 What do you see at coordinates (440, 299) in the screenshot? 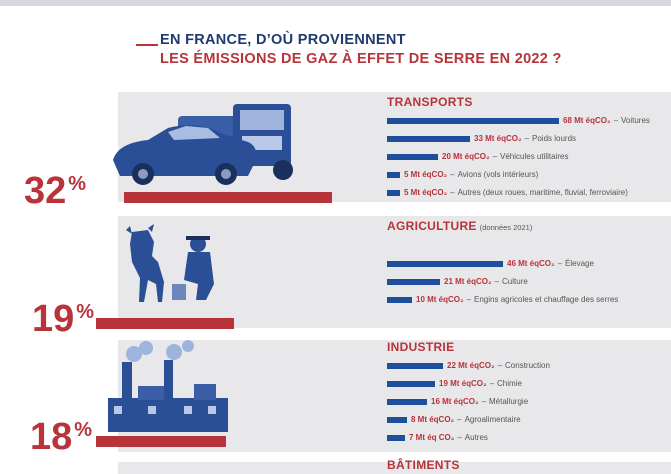
I see `emission-amount: 10 Mt éqCO₂` at bounding box center [440, 299].